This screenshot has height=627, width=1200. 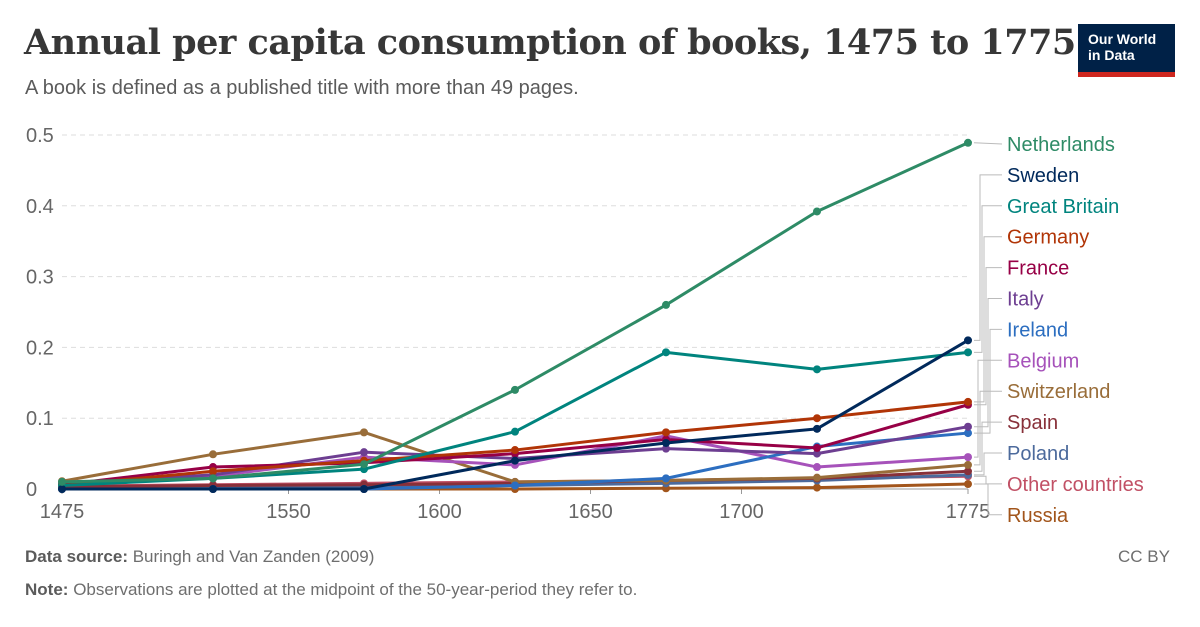 What do you see at coordinates (47, 589) in the screenshot?
I see `note-label: Note:` at bounding box center [47, 589].